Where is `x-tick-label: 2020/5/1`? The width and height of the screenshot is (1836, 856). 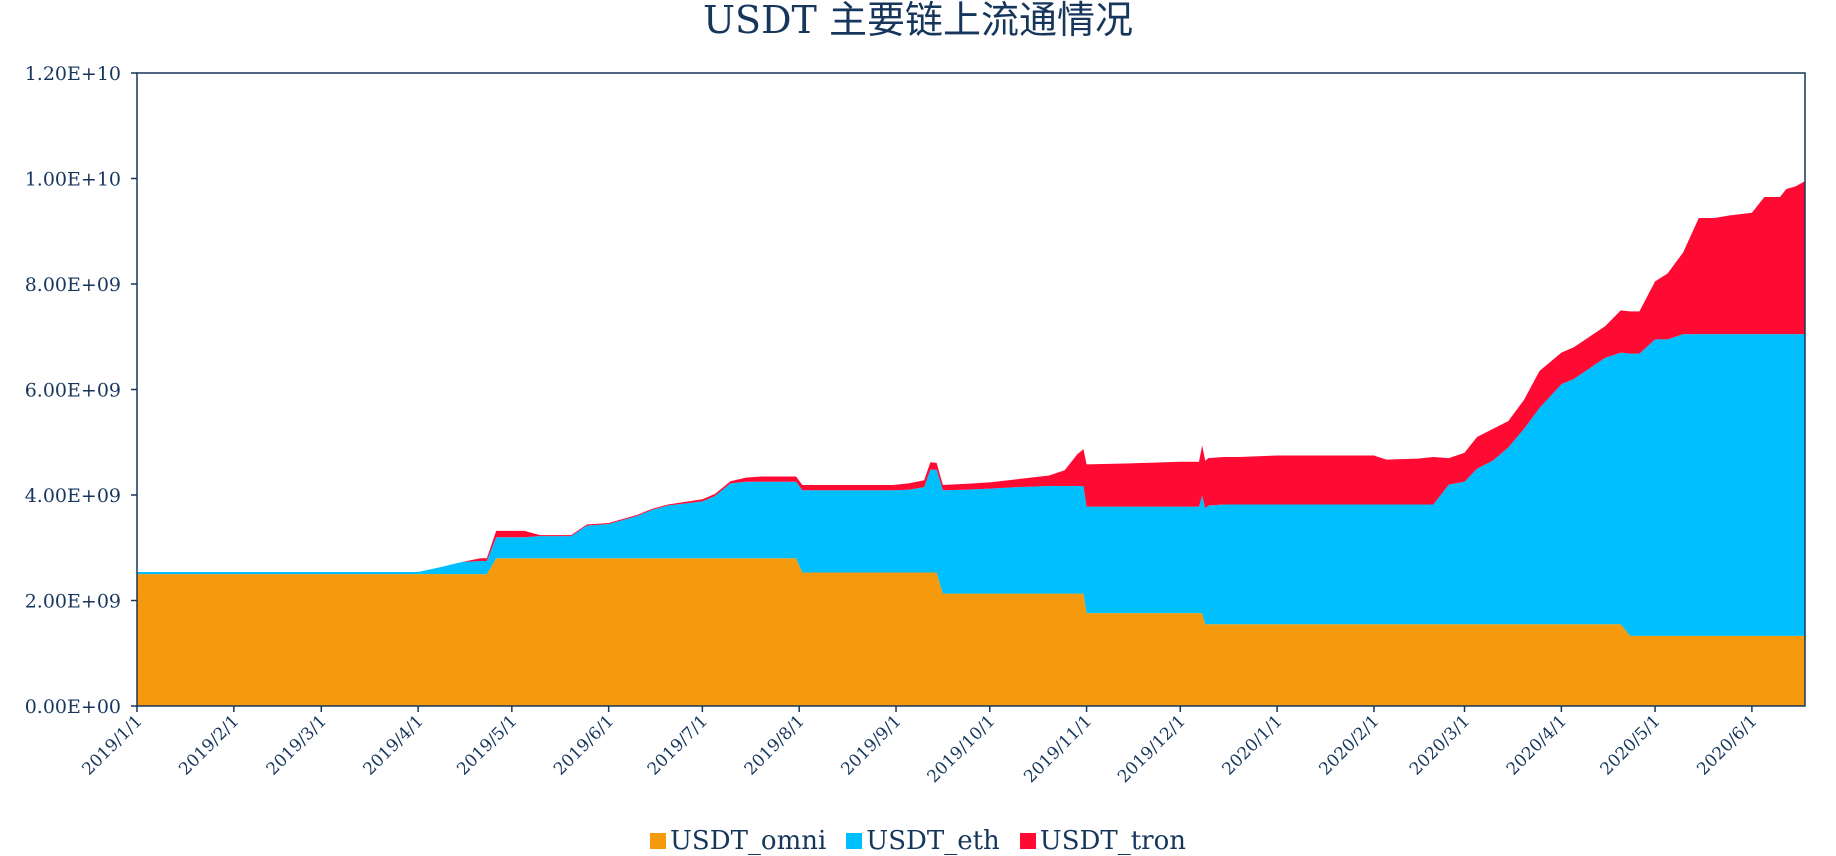
x-tick-label: 2020/5/1 is located at coordinates (1630, 745).